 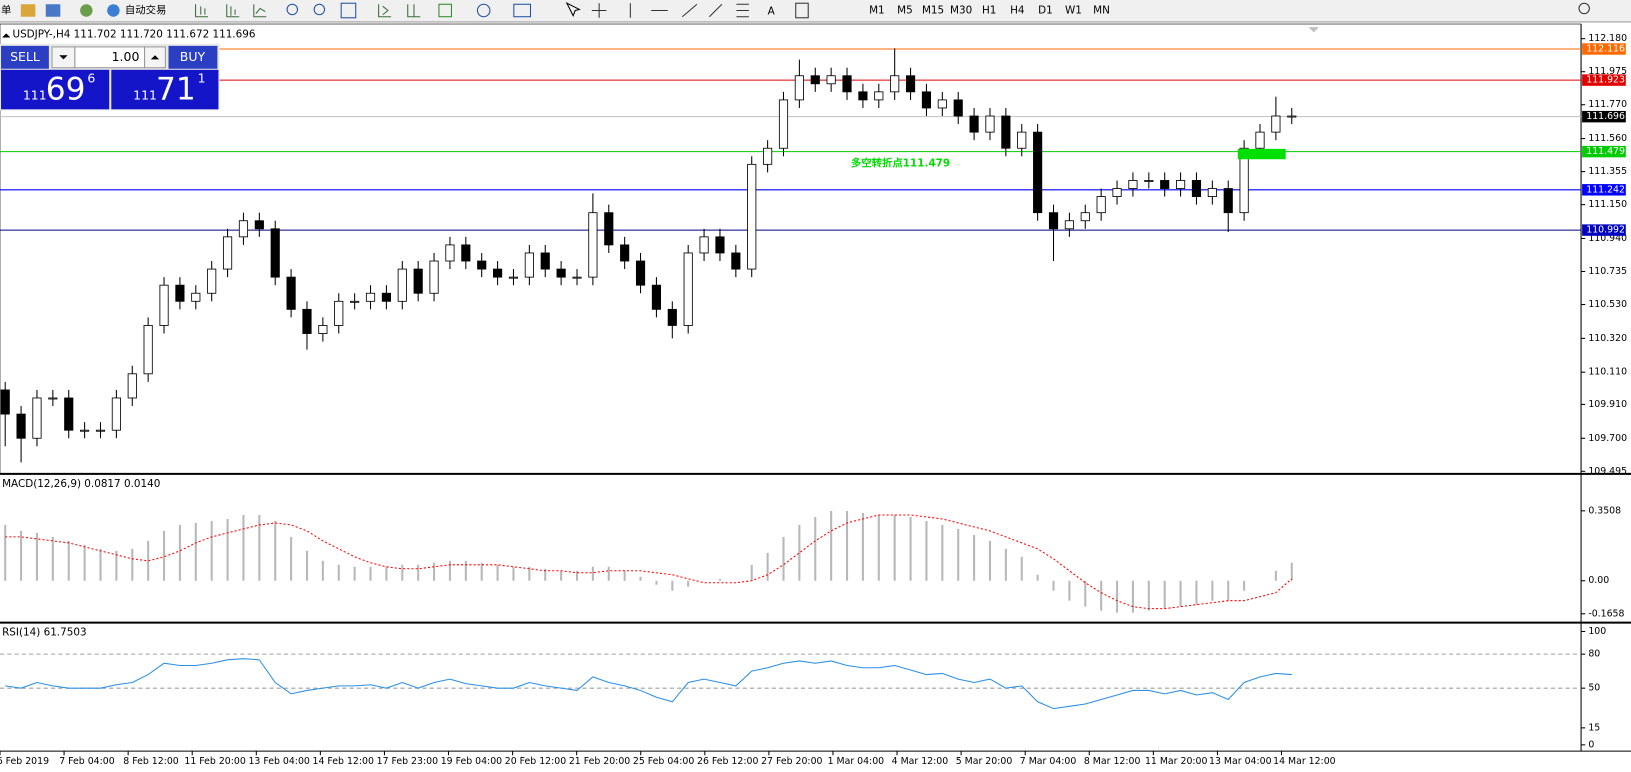 I want to click on timeframe: MN, so click(x=1101, y=10).